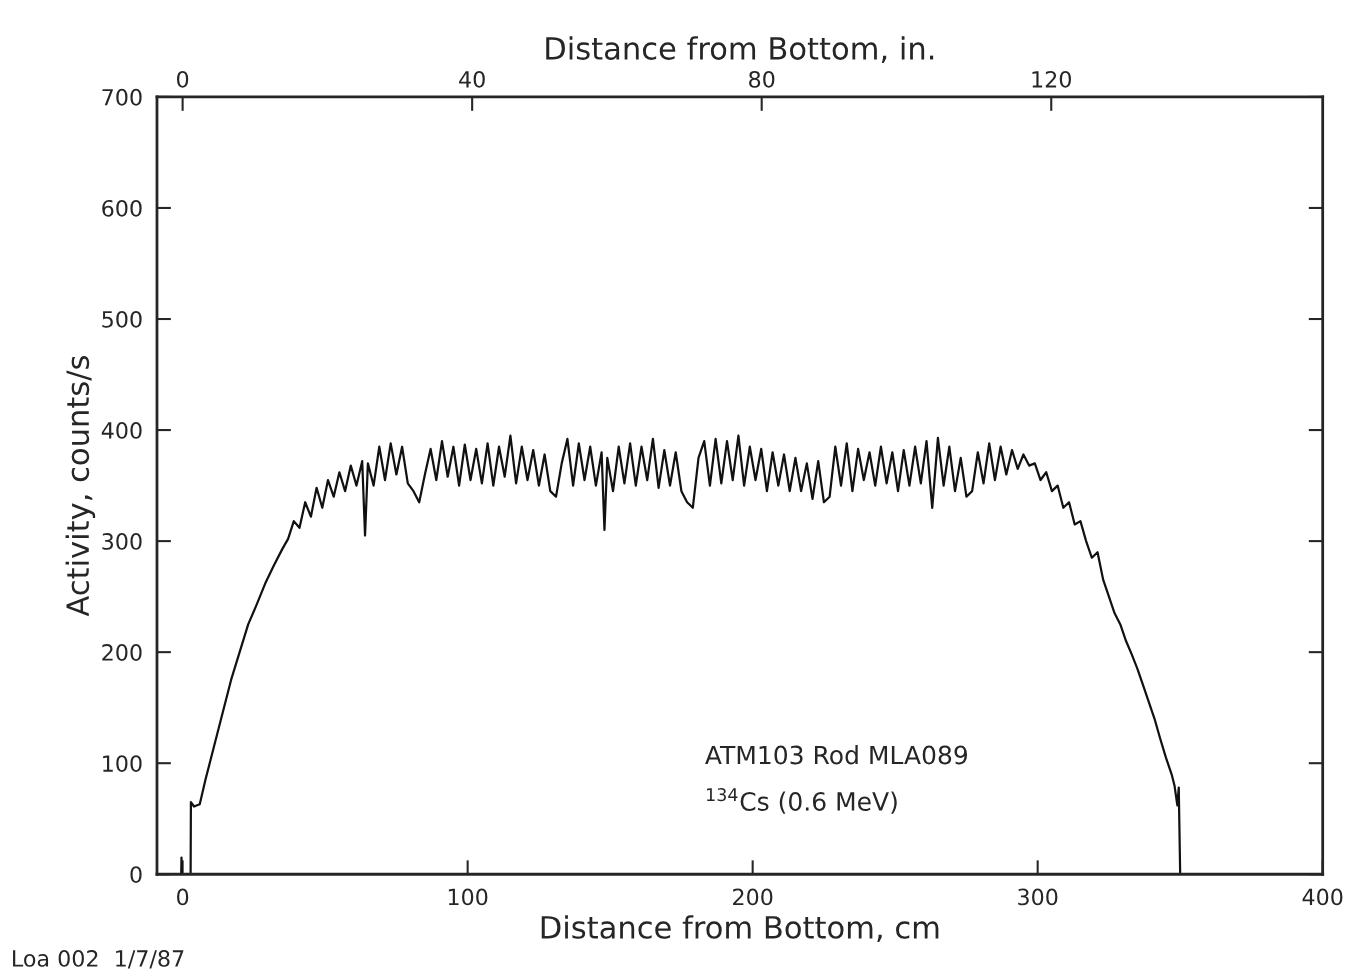  What do you see at coordinates (1038, 897) in the screenshot?
I see `x-tick-label: 300` at bounding box center [1038, 897].